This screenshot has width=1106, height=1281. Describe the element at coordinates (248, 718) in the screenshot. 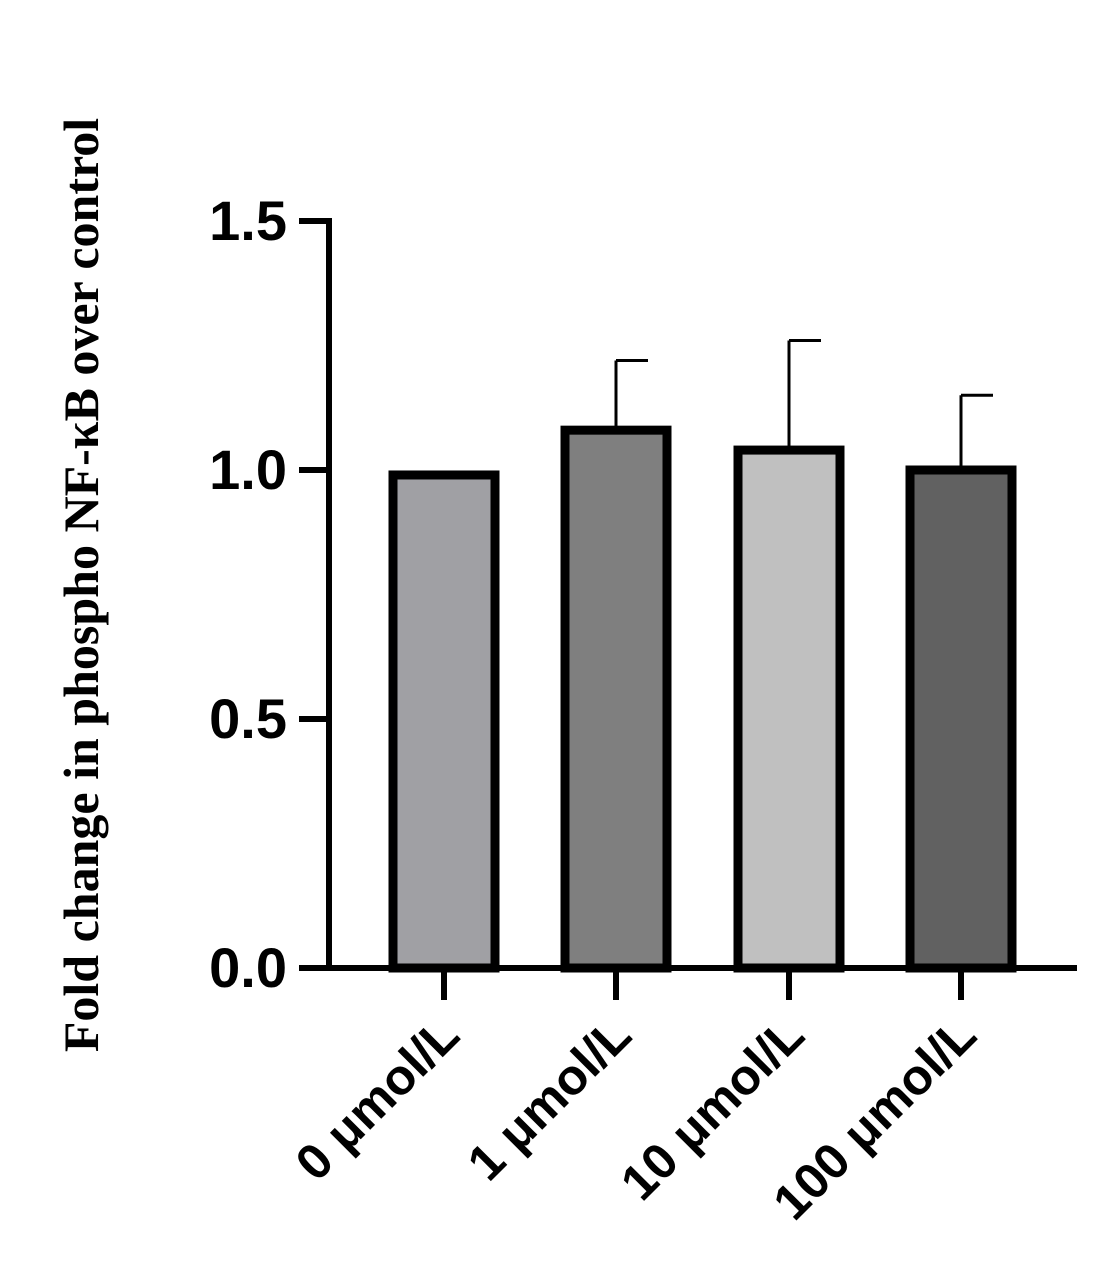

I see `y-tick-label: 0.5` at that location.